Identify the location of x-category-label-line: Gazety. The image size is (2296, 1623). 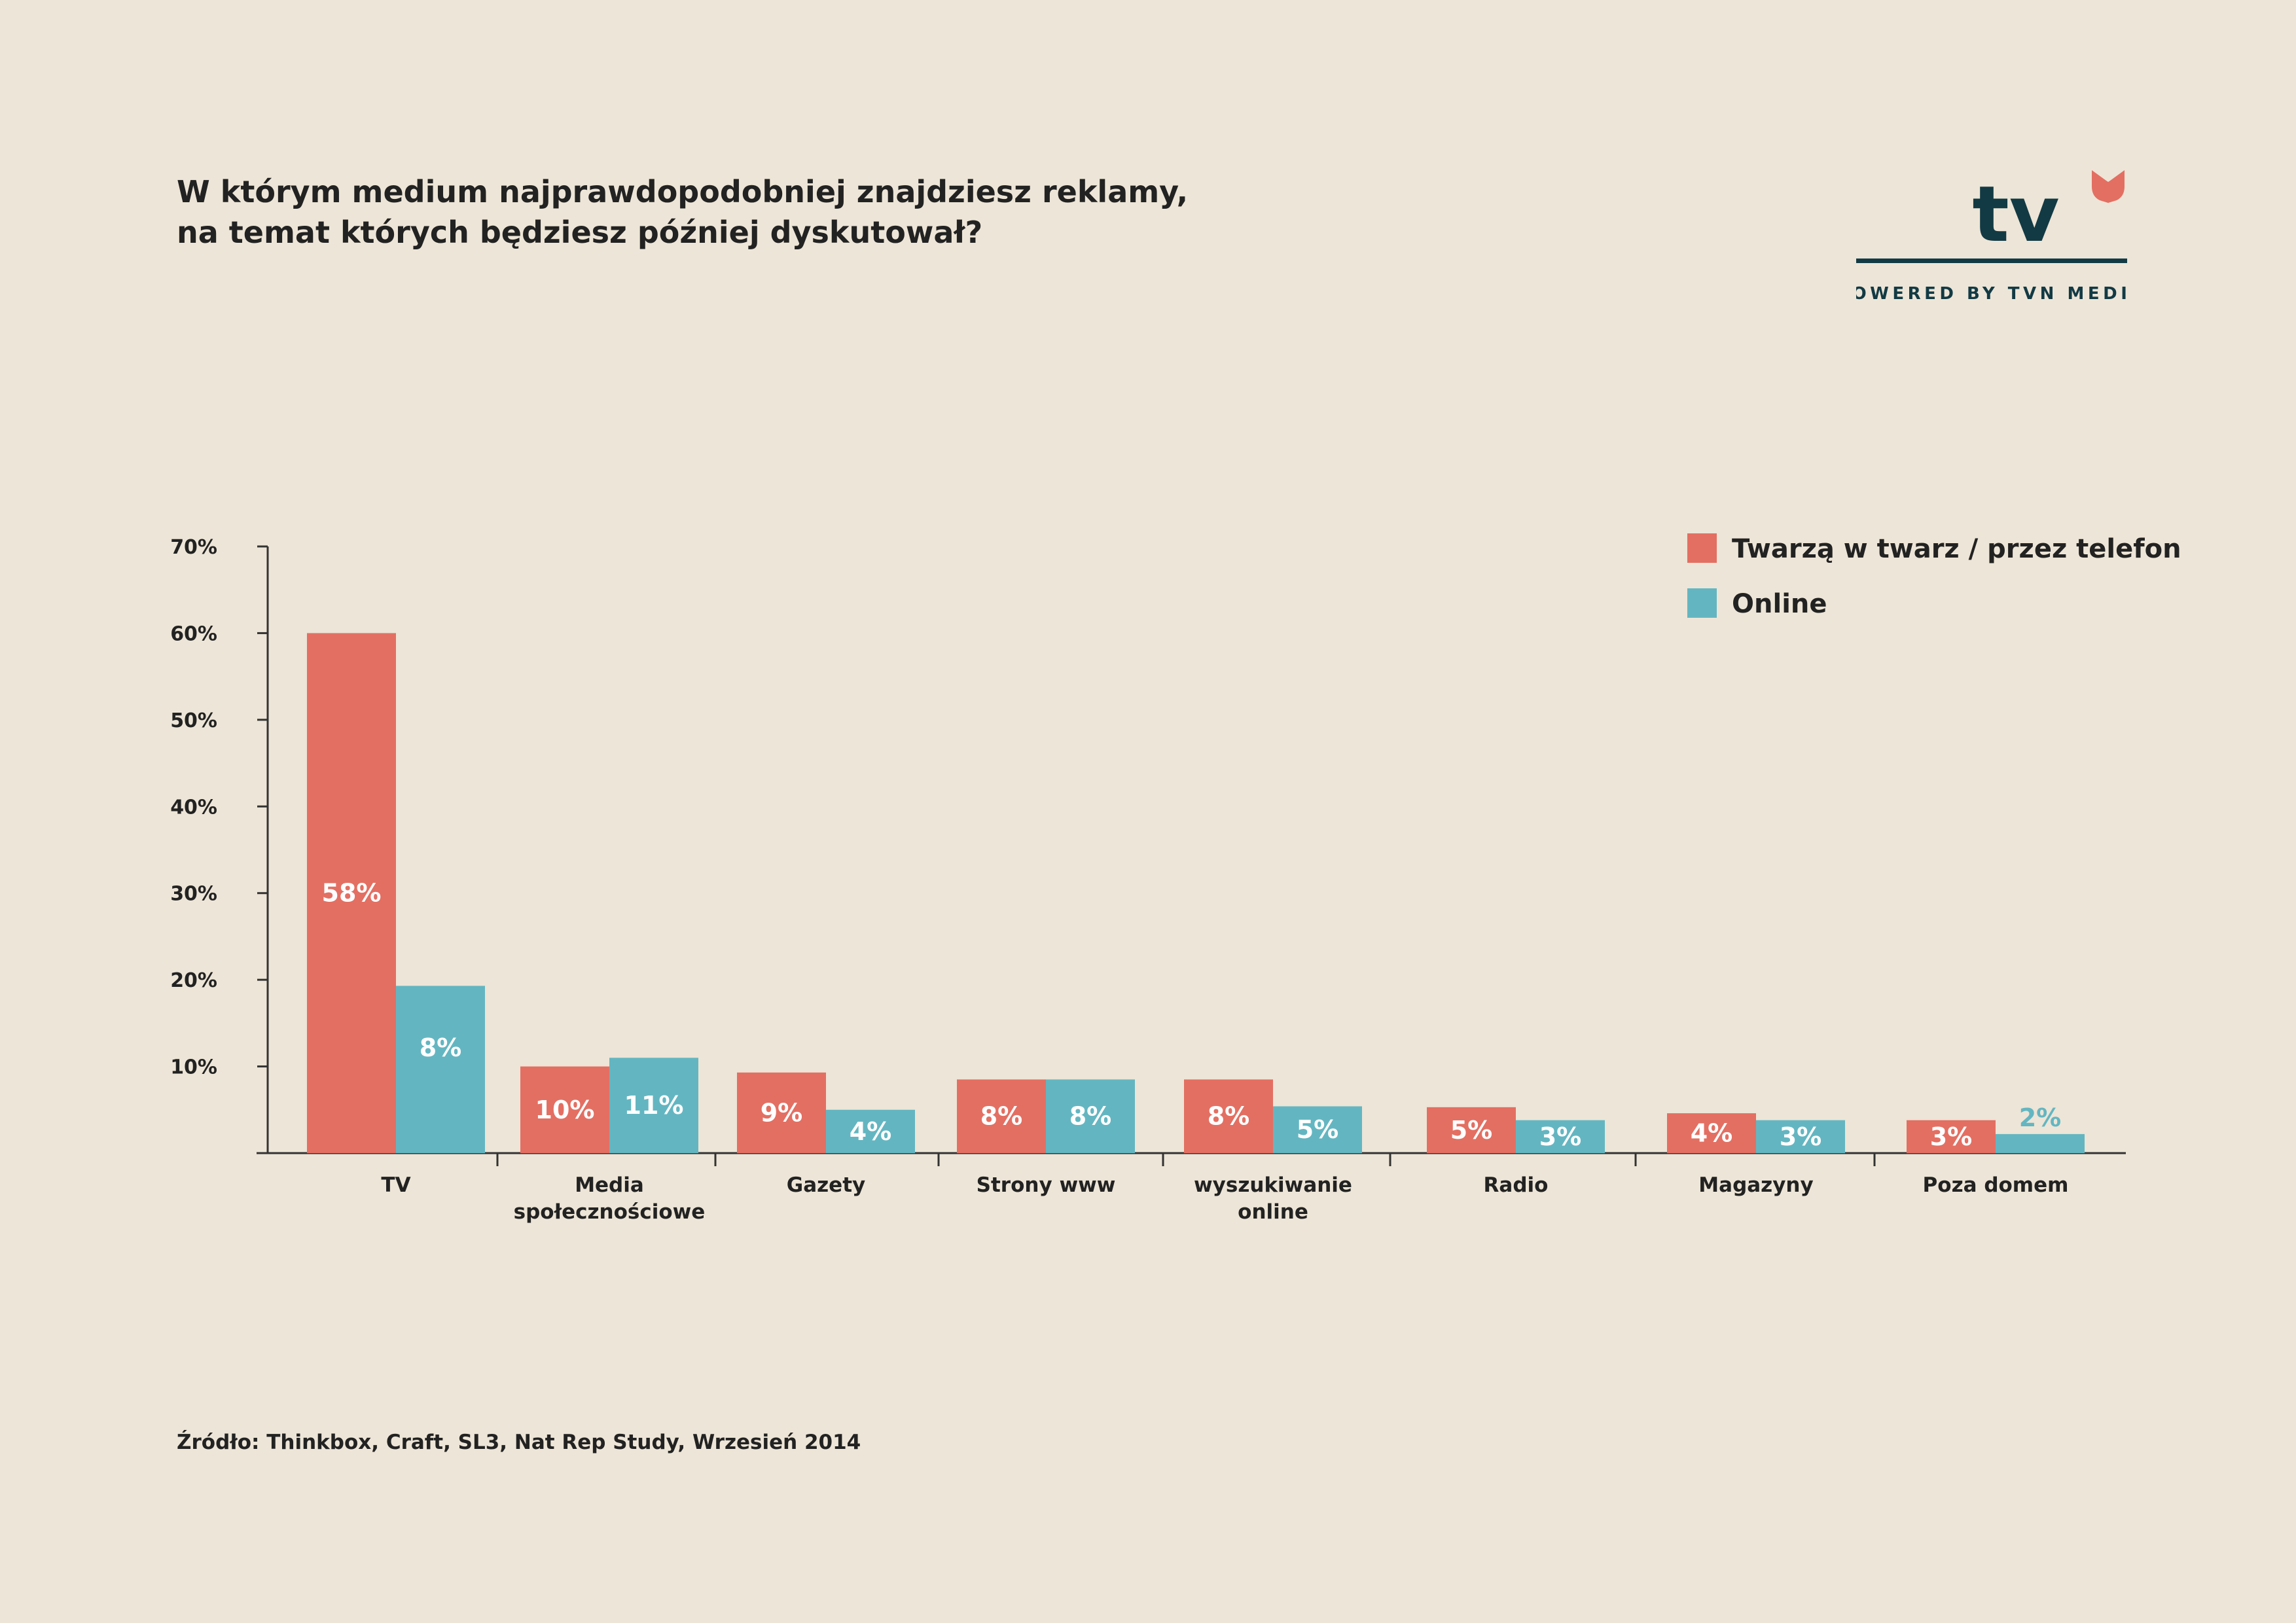
(826, 1185).